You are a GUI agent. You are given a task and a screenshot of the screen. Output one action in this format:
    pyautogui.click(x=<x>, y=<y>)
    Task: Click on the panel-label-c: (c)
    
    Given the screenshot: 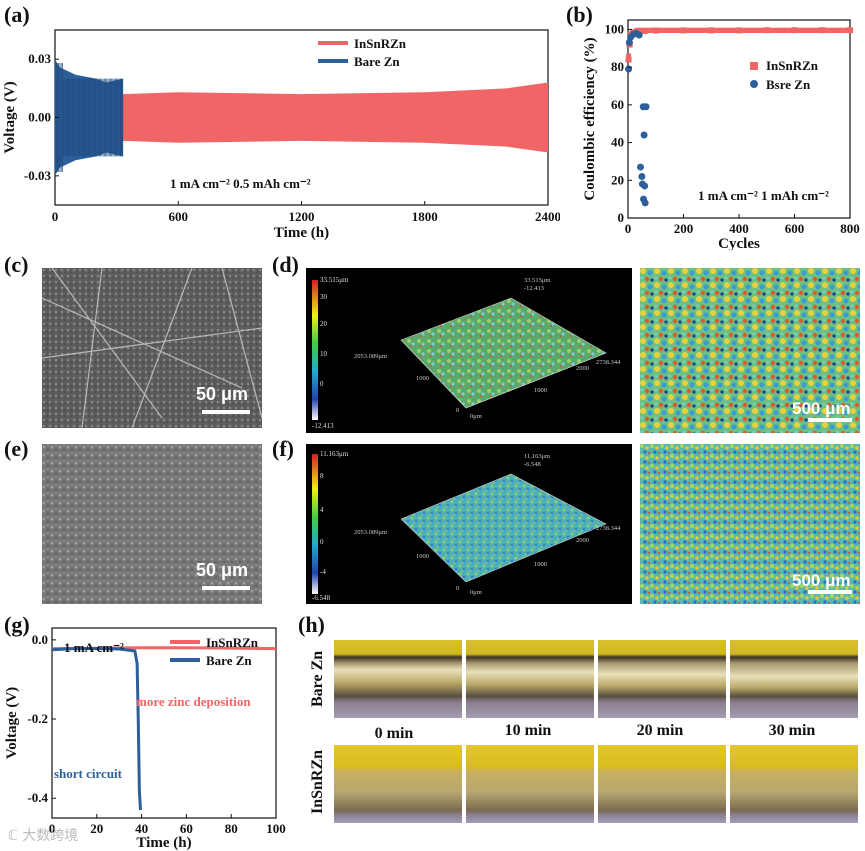 What is the action you would take?
    pyautogui.click(x=16, y=264)
    